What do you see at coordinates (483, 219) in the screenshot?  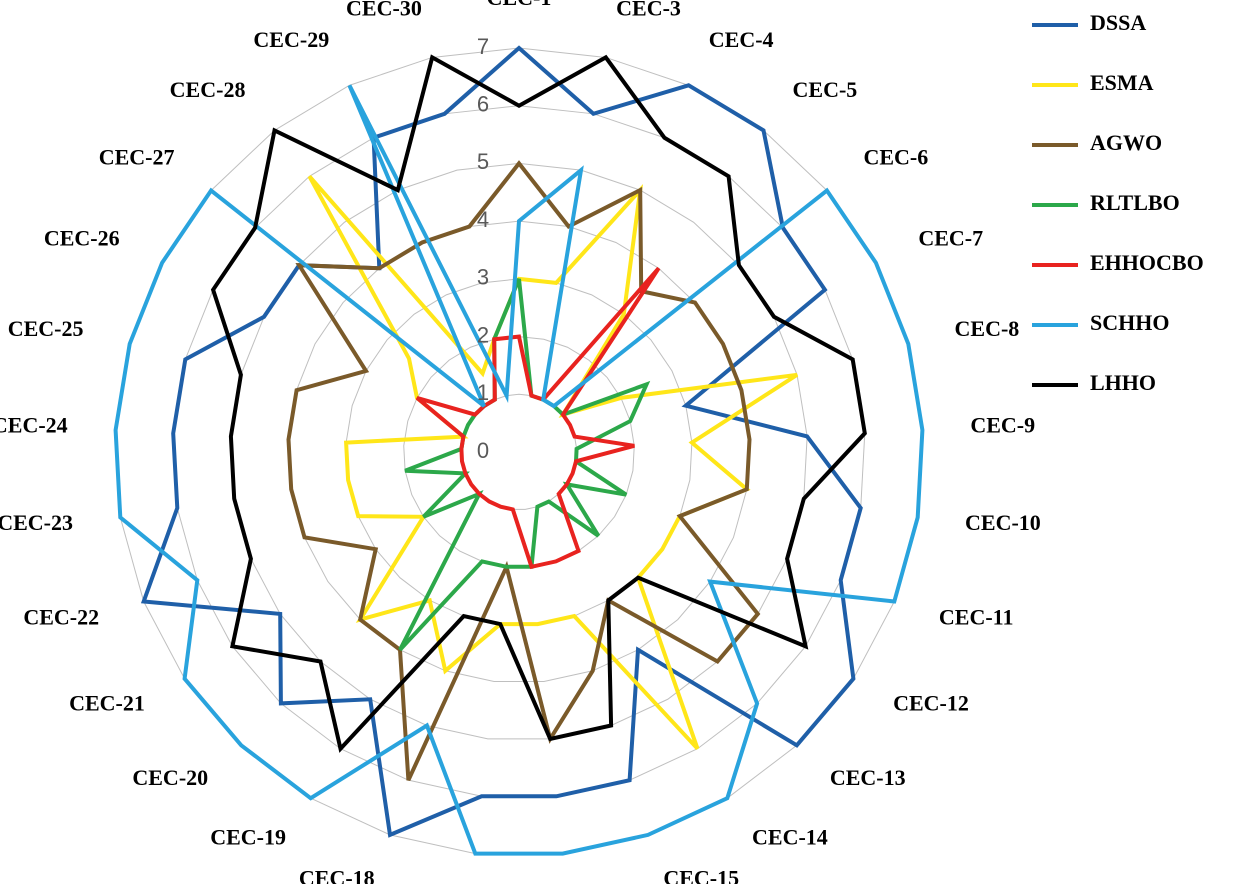 I see `tick-label: 4` at bounding box center [483, 219].